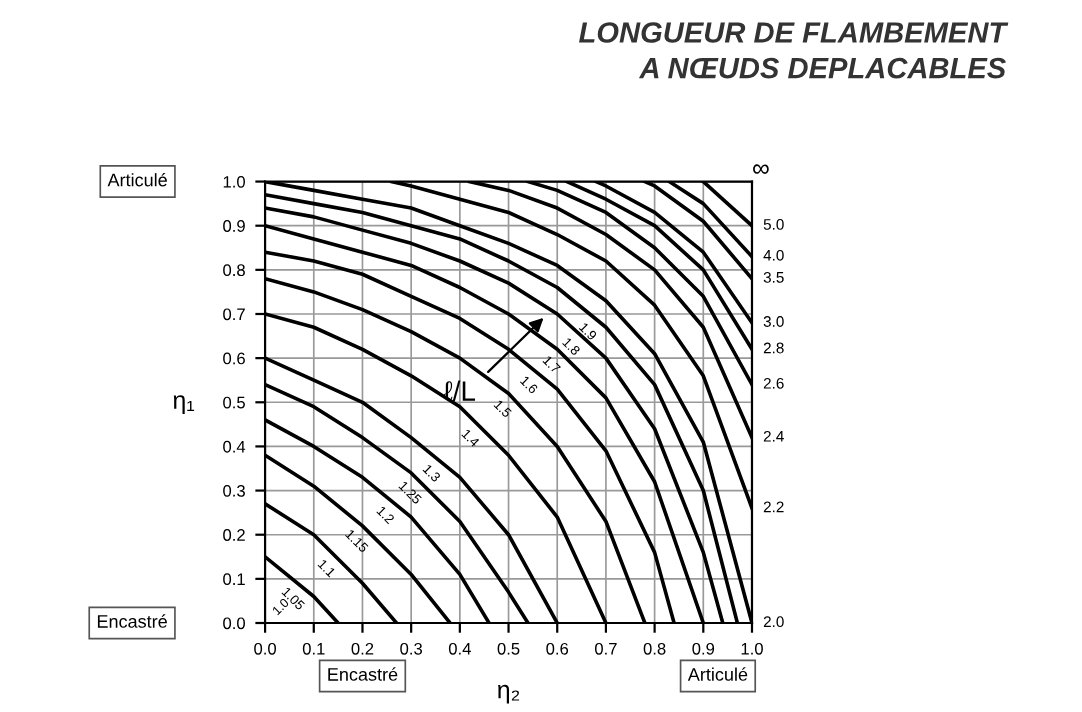  Describe the element at coordinates (234, 402) in the screenshot. I see `y-tick-label: 0.5` at that location.